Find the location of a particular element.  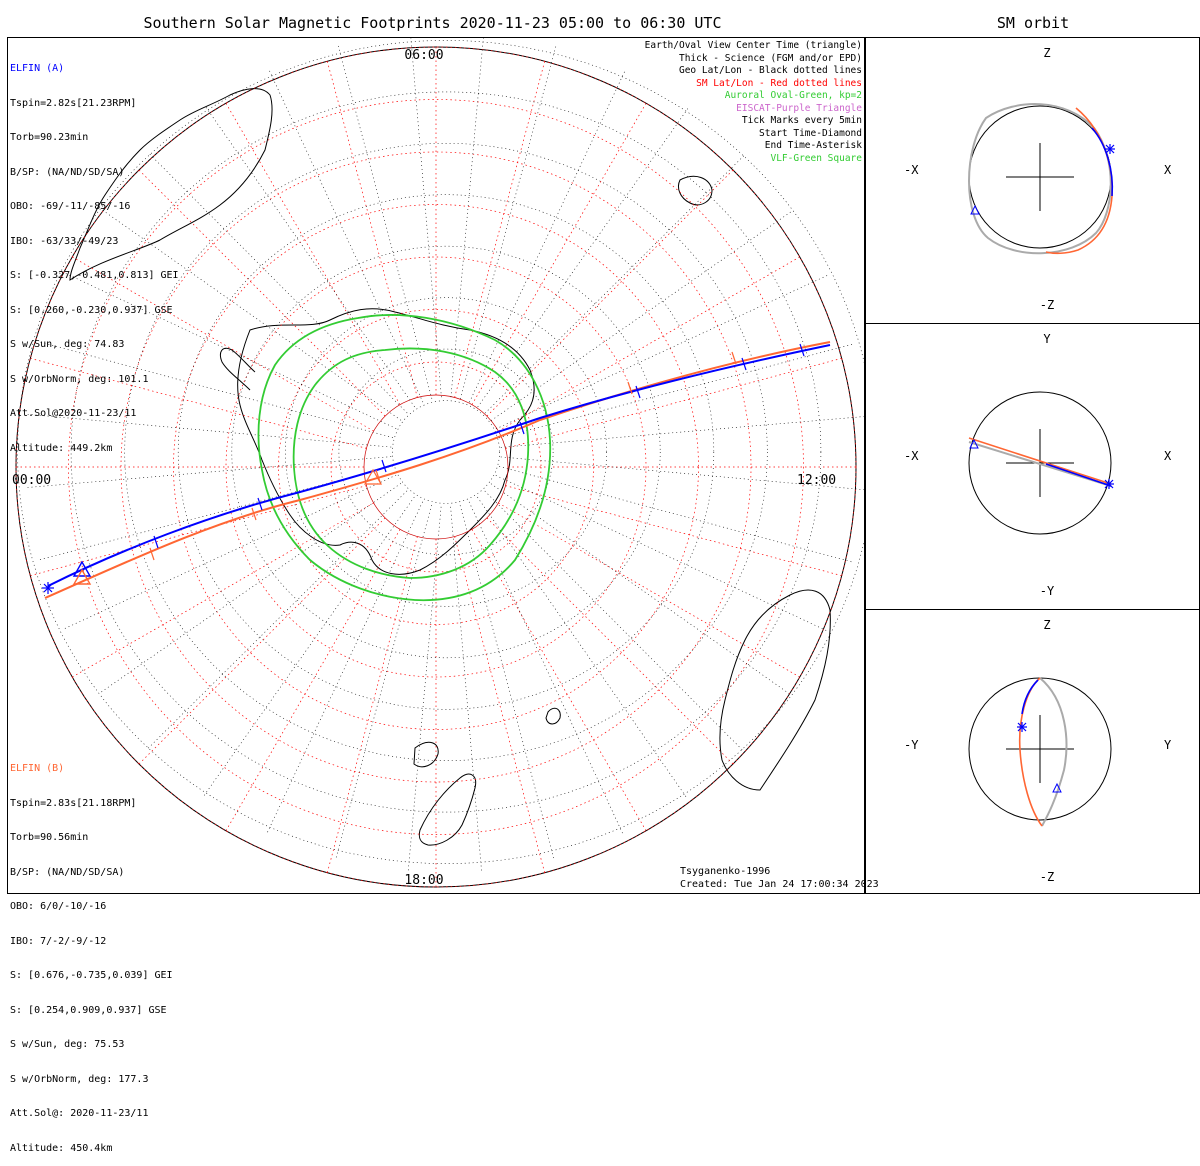

elfin-b-start-triangle is located at coordinates (82, 576).